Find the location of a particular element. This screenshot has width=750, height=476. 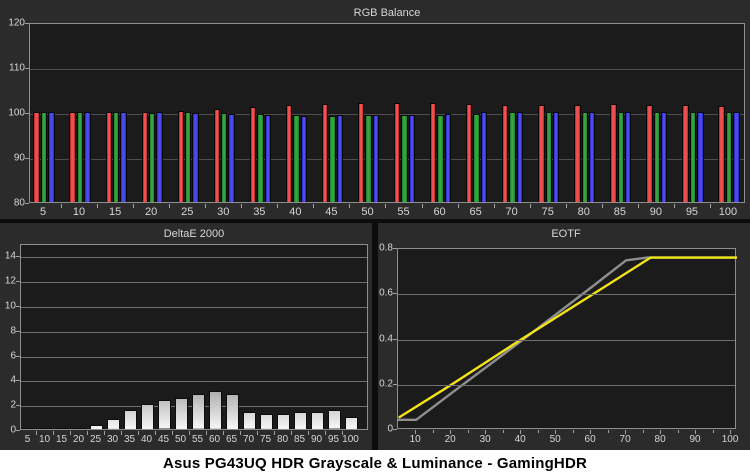

gridline-y0.6 is located at coordinates (566, 295).